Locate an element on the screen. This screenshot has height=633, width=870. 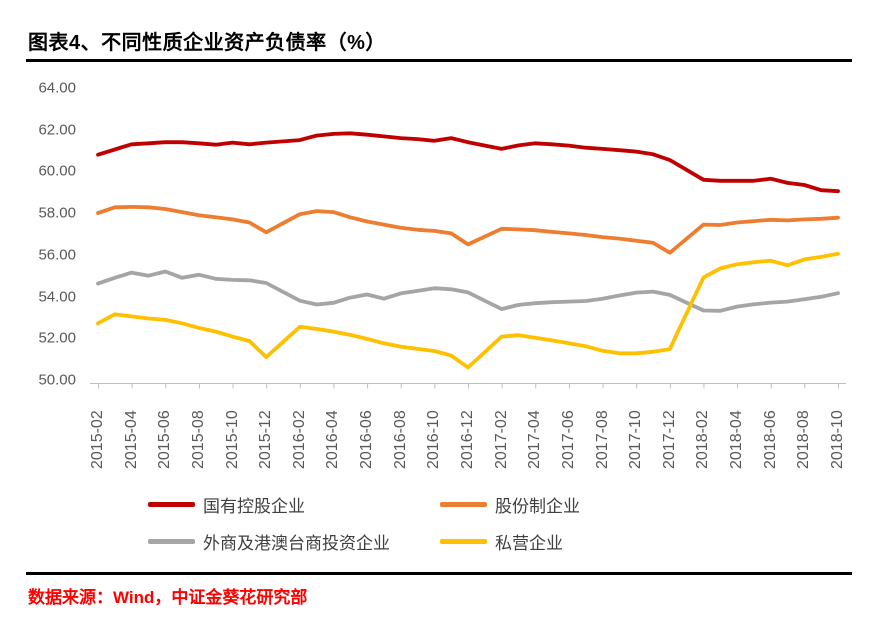
x-axis-label: 2016-04 is located at coordinates (333, 439).